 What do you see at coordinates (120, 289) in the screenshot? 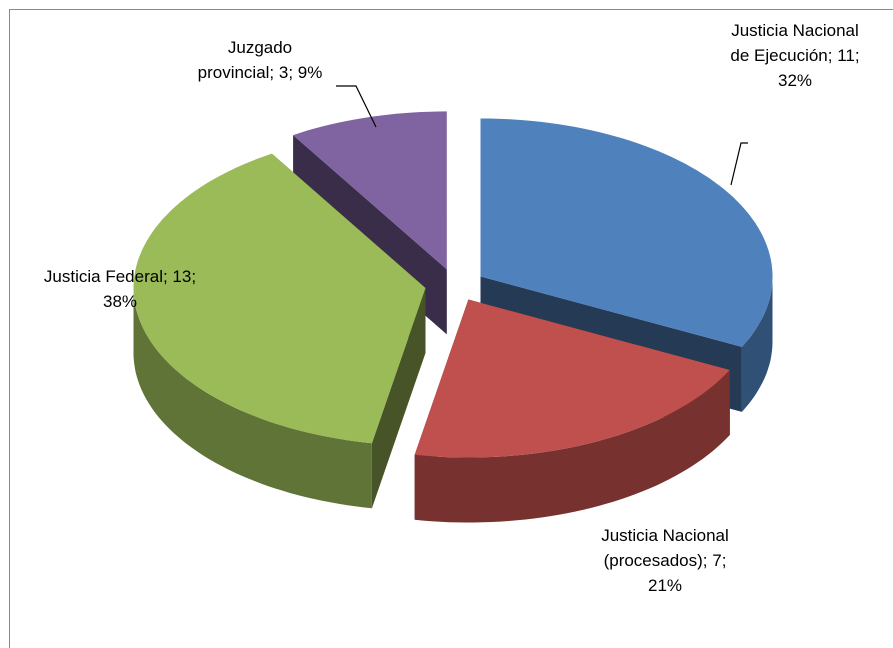
I see `data-label: Justicia Federal; 13; 38%` at bounding box center [120, 289].